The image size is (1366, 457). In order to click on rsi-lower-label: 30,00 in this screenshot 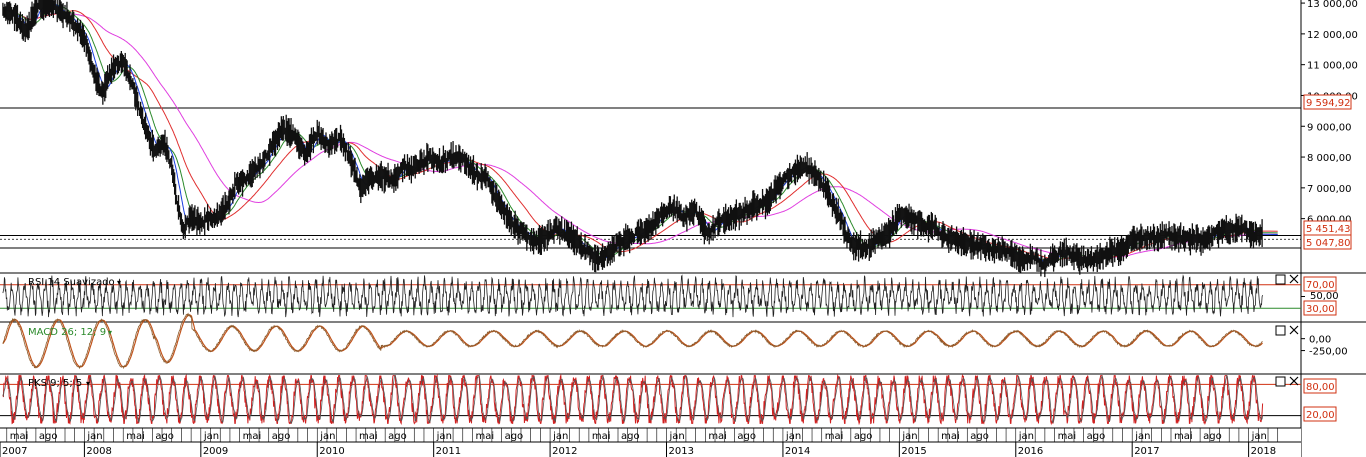, I will do `click(1320, 308)`.